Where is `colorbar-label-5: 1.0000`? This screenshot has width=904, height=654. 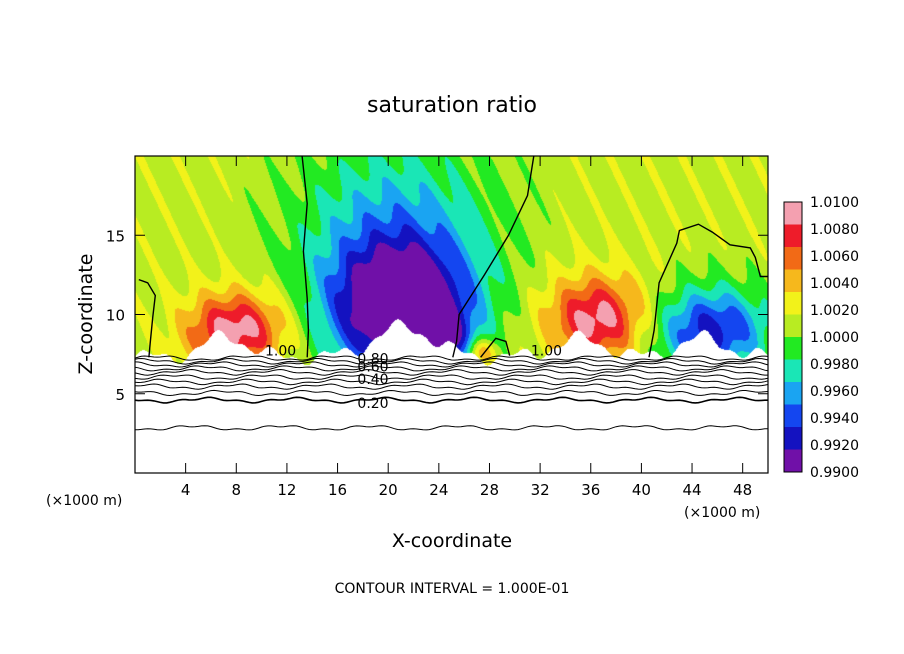
colorbar-label-5: 1.0000 is located at coordinates (834, 338).